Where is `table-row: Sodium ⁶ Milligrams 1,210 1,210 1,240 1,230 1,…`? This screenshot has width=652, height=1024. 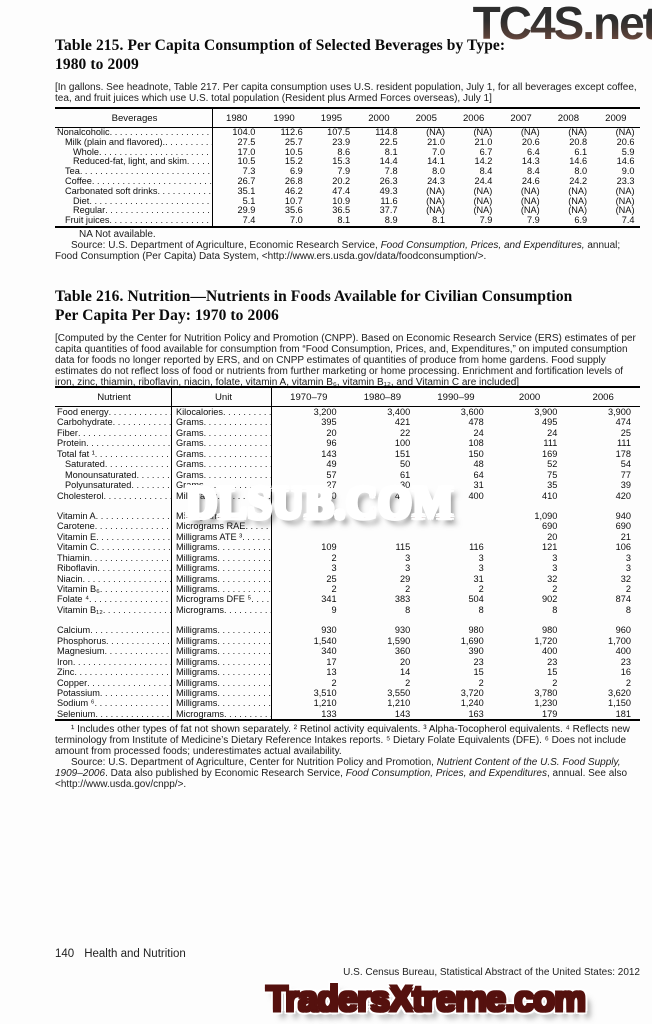 table-row: Sodium ⁶ Milligrams 1,210 1,210 1,240 1,230 1,… is located at coordinates (347, 703).